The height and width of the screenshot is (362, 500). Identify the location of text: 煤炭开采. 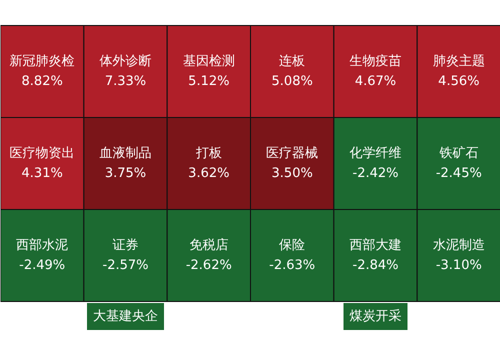
(376, 316).